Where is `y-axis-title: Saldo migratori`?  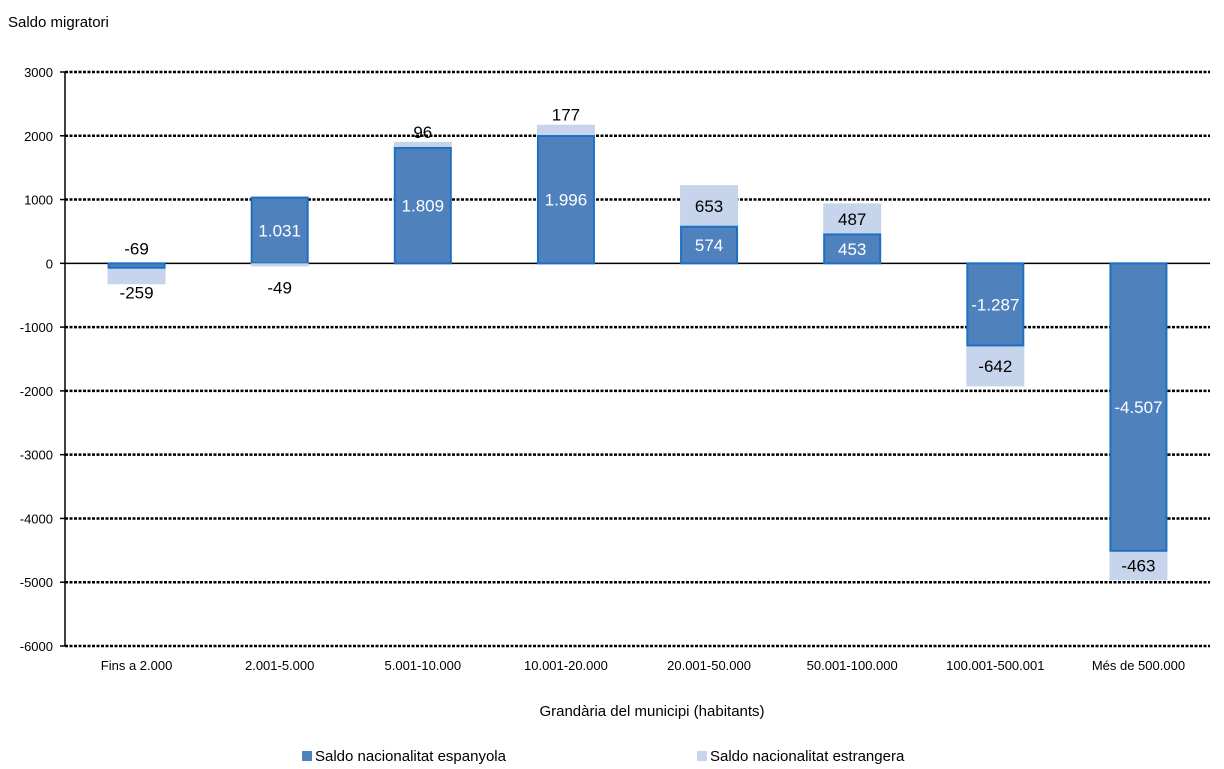 y-axis-title: Saldo migratori is located at coordinates (58, 22).